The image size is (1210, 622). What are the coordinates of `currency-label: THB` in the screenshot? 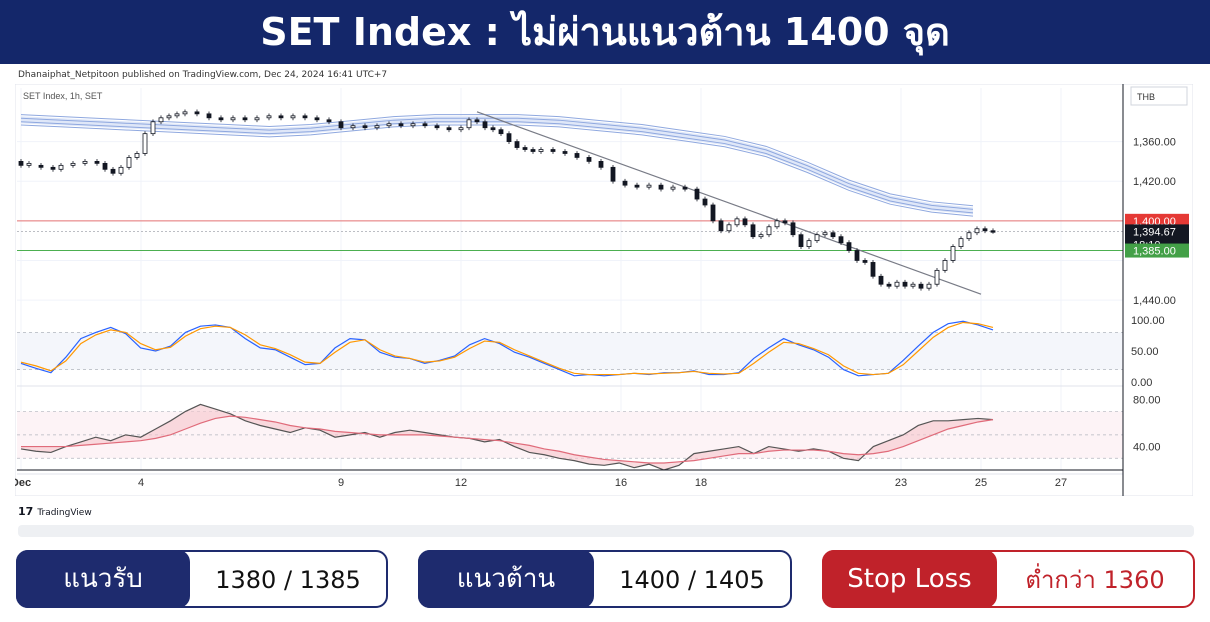 It's located at (1146, 97).